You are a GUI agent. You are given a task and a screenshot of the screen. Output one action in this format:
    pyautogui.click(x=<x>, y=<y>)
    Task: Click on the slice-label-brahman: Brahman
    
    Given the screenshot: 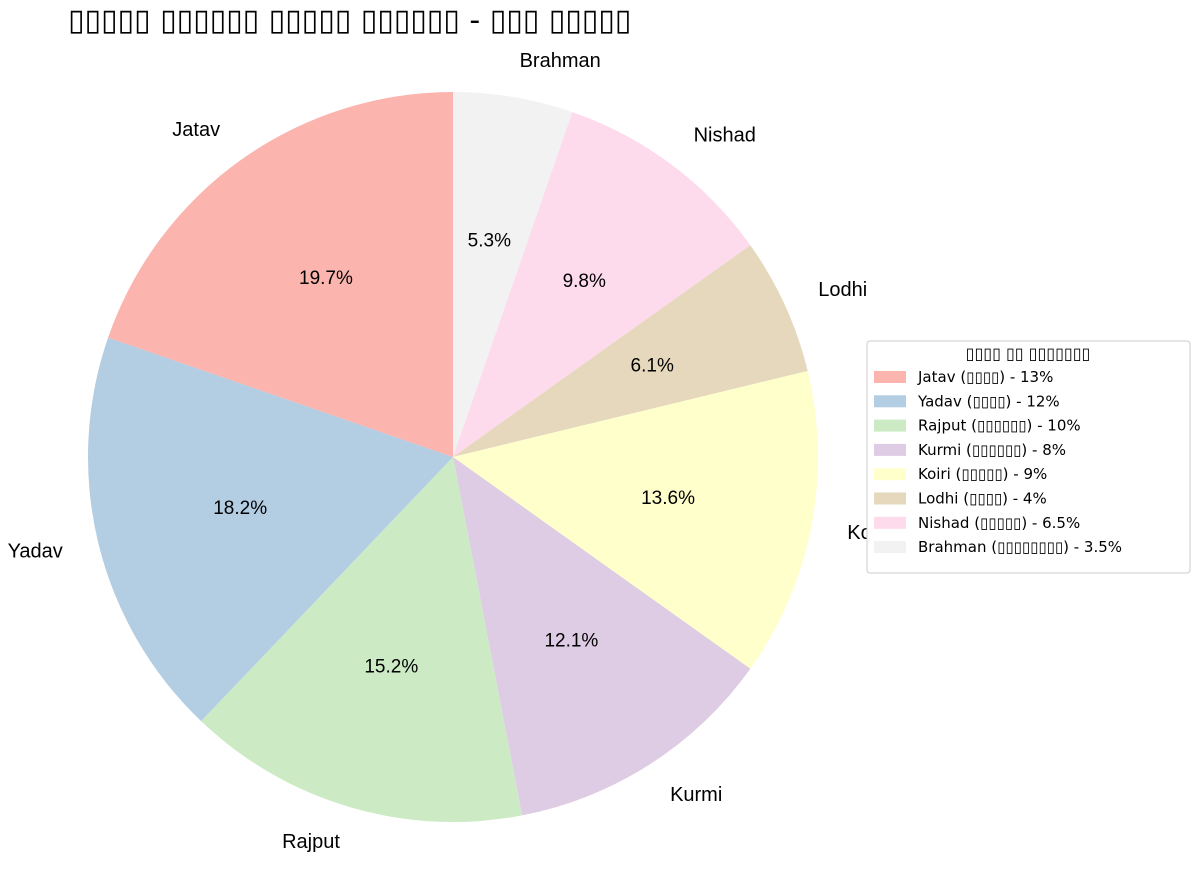 What is the action you would take?
    pyautogui.click(x=560, y=61)
    